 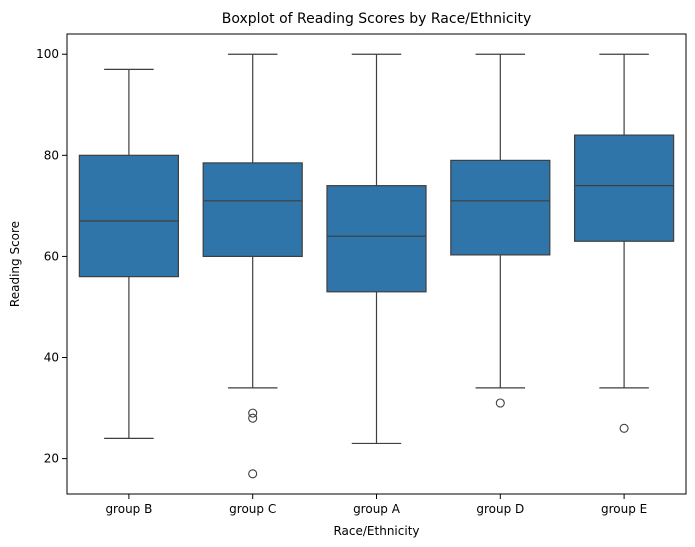 I want to click on x-tick-label: group E, so click(x=624, y=509).